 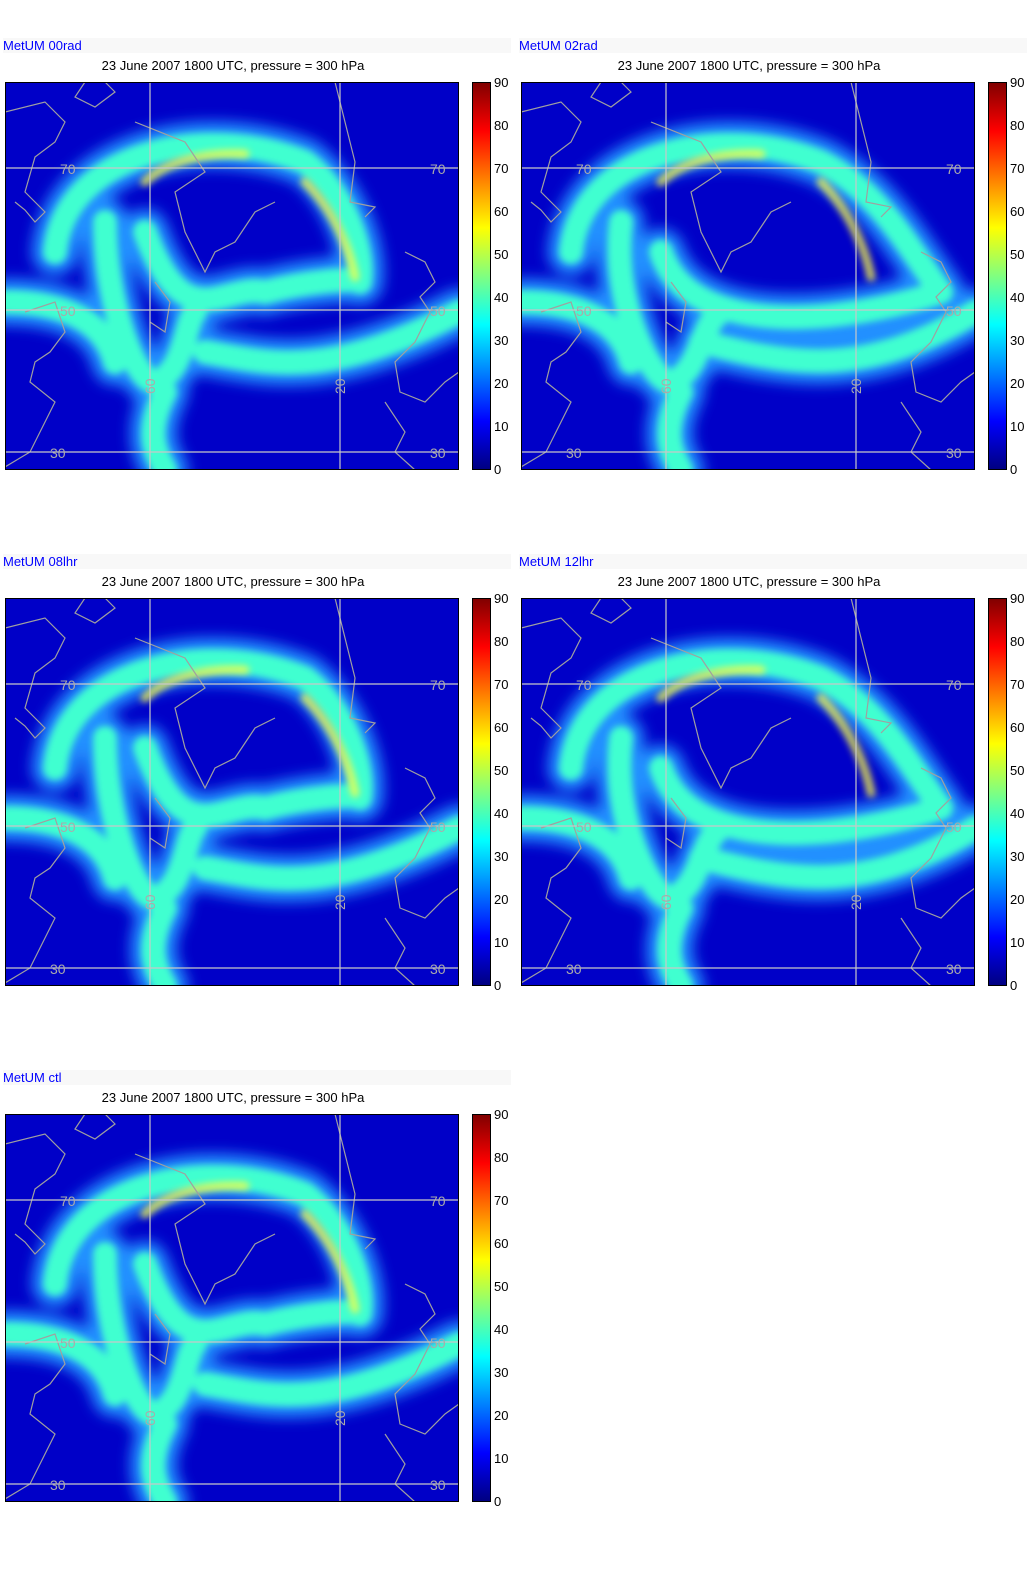 I want to click on run-label: MetUM 08lhr, so click(x=257, y=561).